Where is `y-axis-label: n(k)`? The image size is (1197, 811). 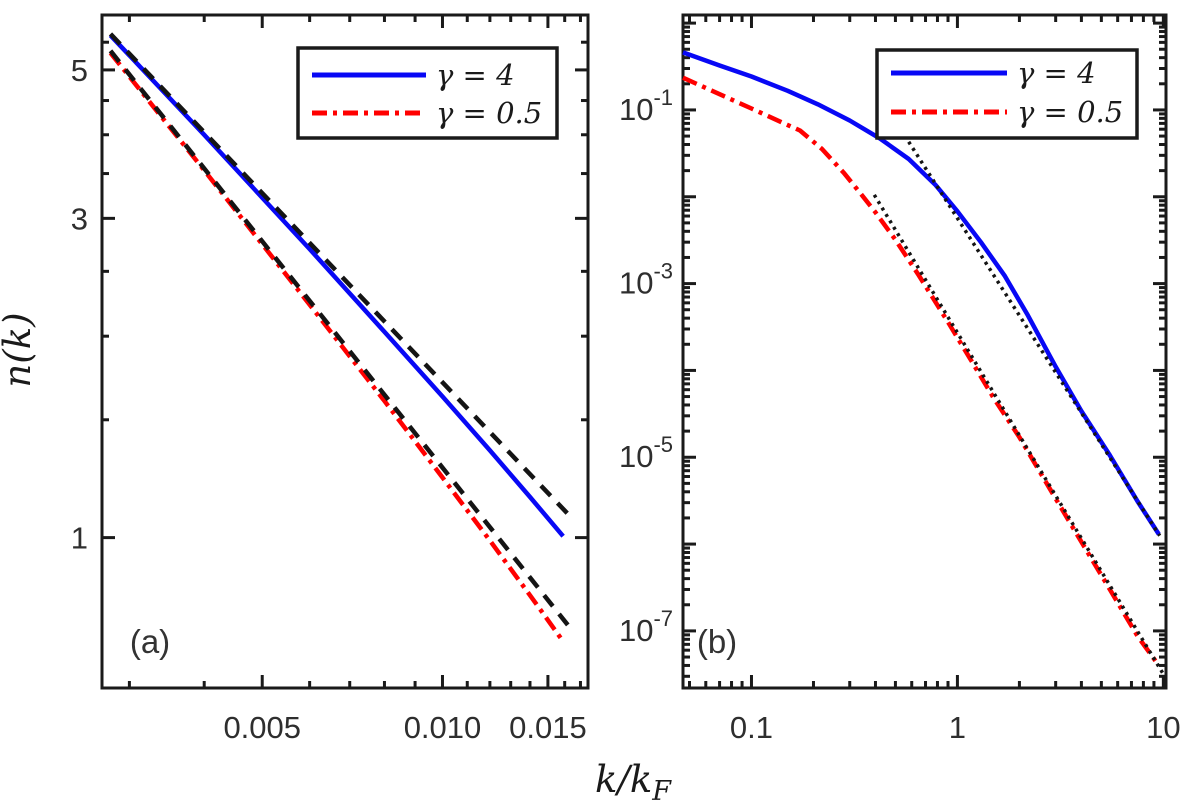
y-axis-label: n(k) is located at coordinates (19, 349).